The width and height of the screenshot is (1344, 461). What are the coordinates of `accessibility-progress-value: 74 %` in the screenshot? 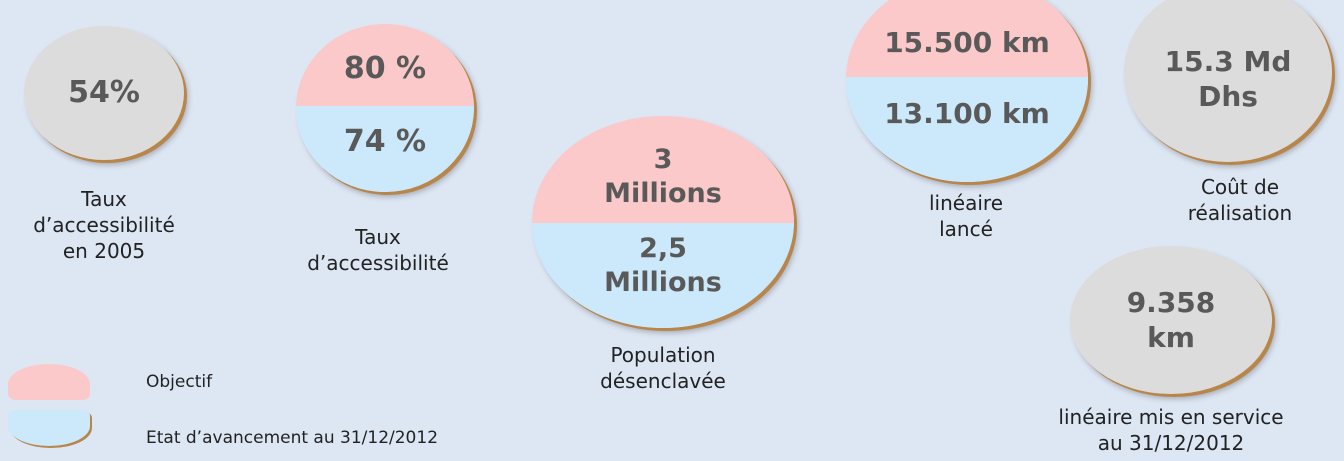 It's located at (385, 142).